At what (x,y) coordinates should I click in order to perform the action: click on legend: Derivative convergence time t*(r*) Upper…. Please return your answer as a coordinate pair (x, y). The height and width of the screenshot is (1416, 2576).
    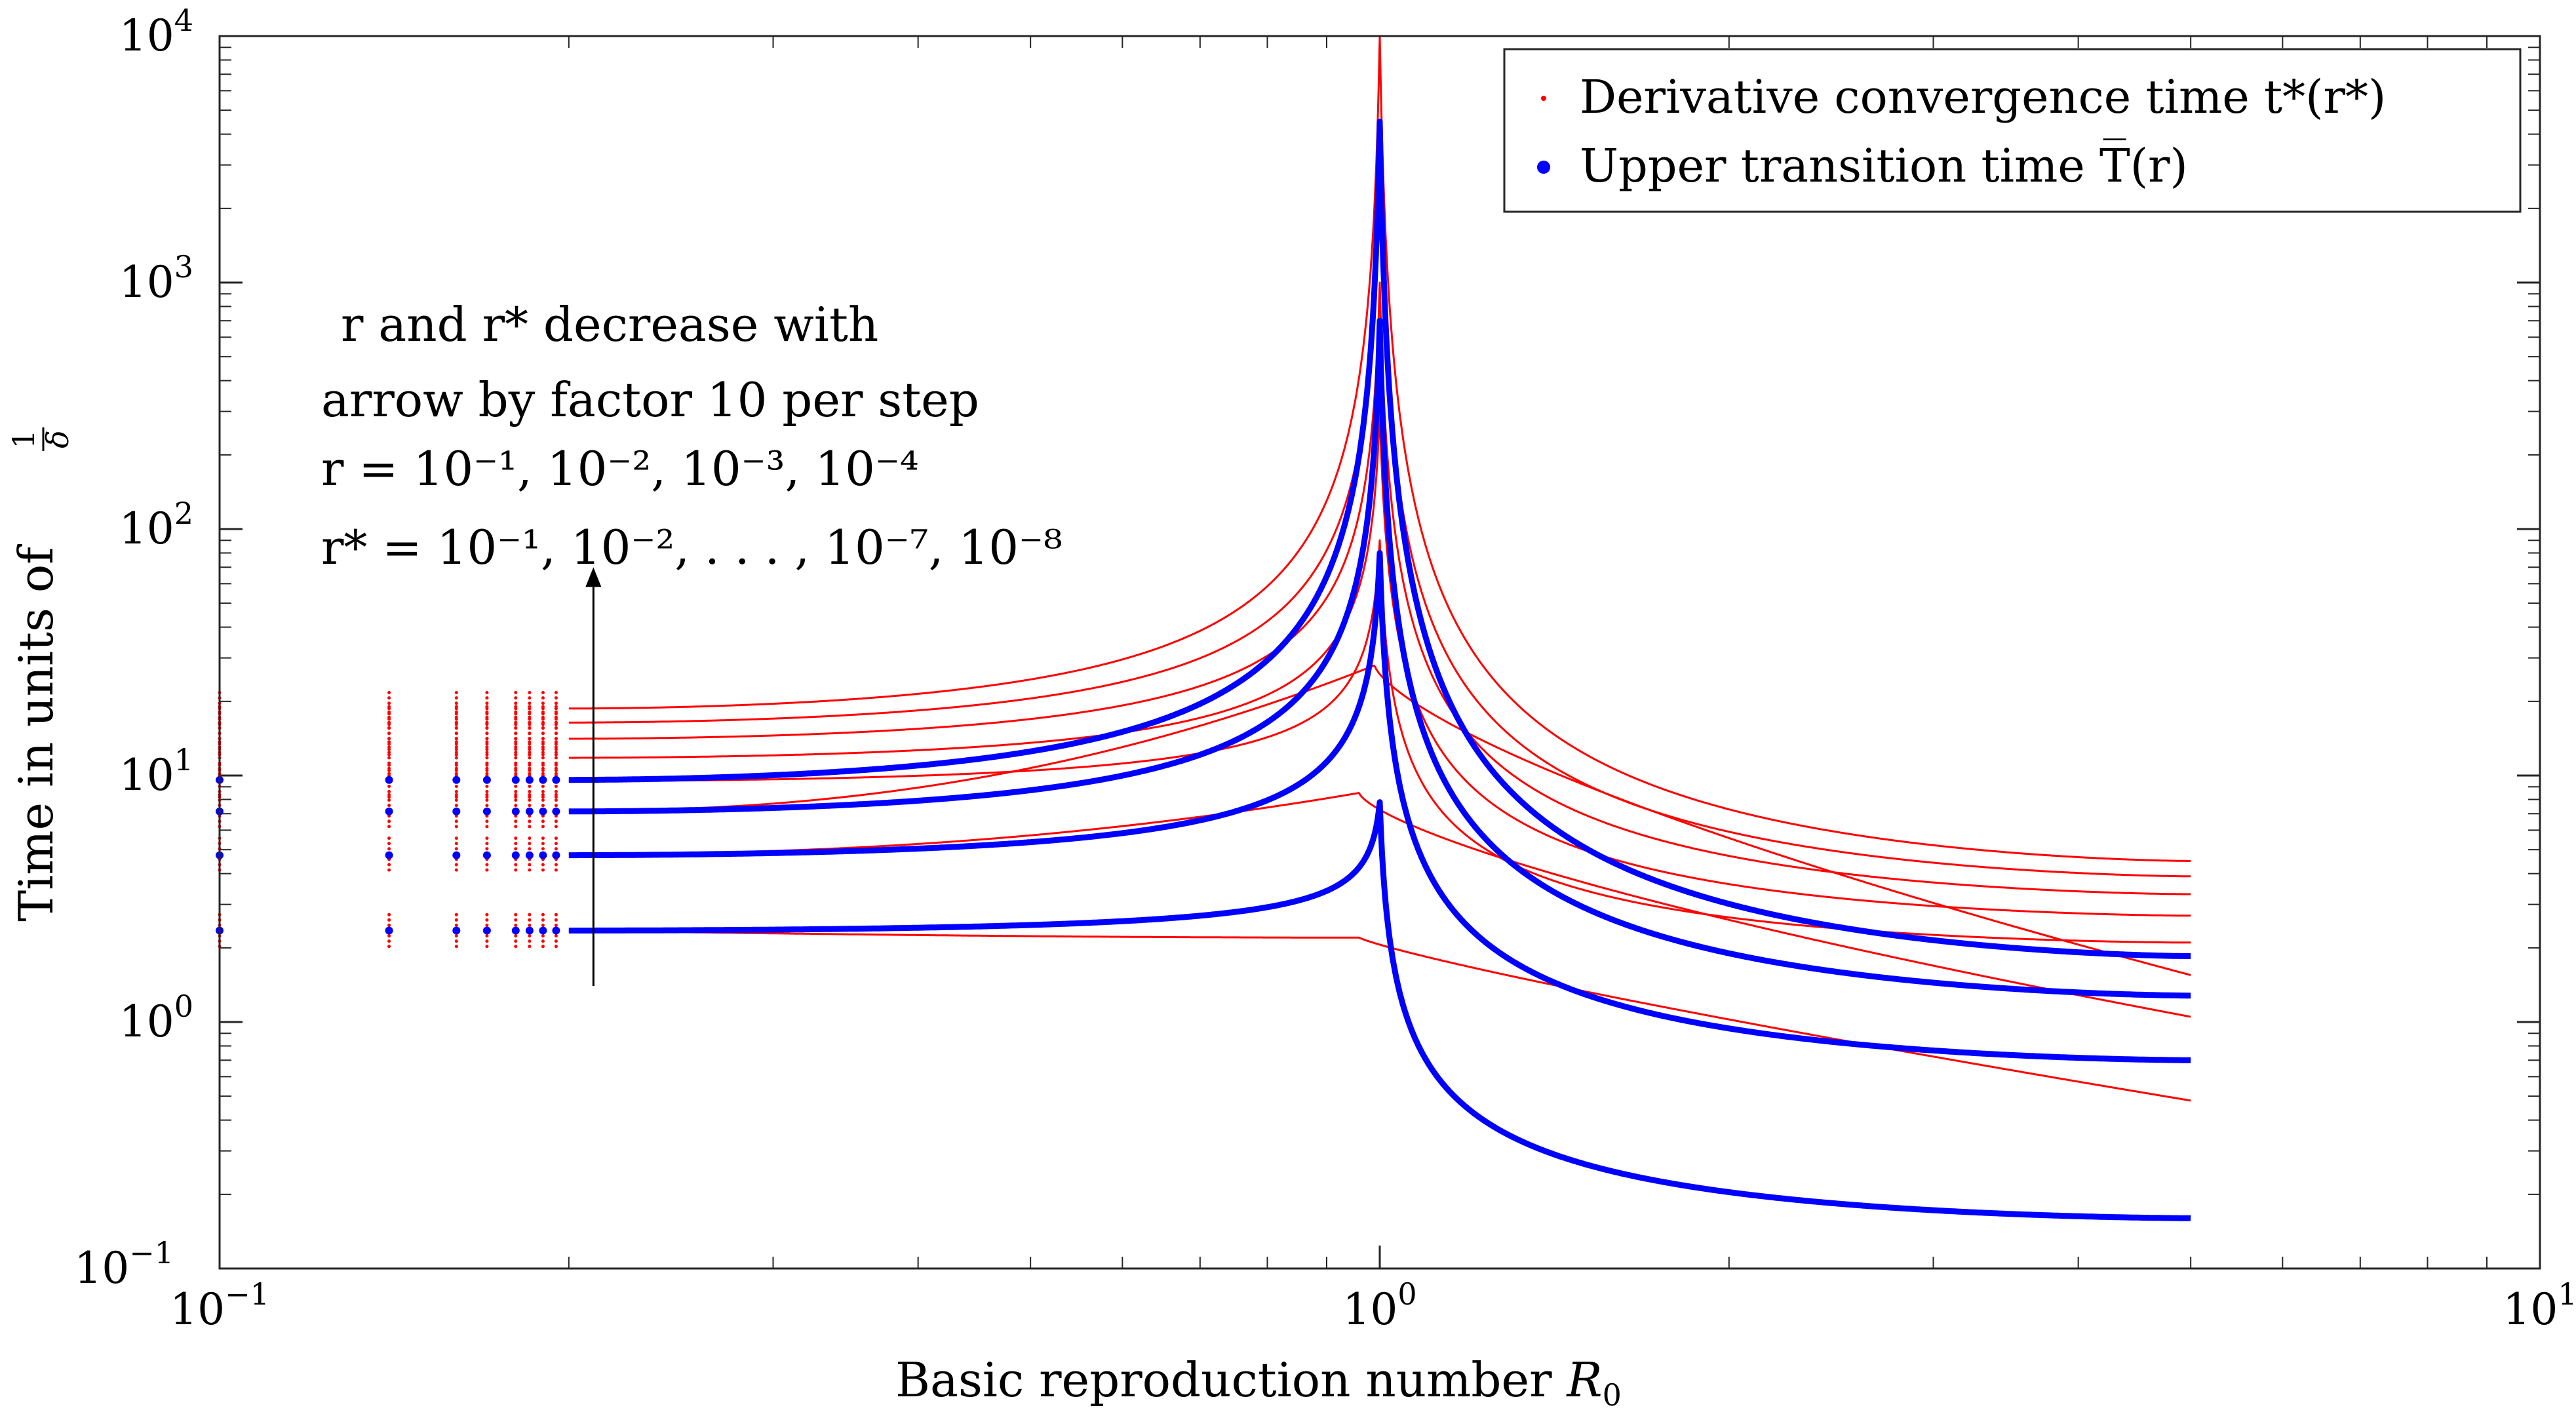
    Looking at the image, I should click on (2012, 130).